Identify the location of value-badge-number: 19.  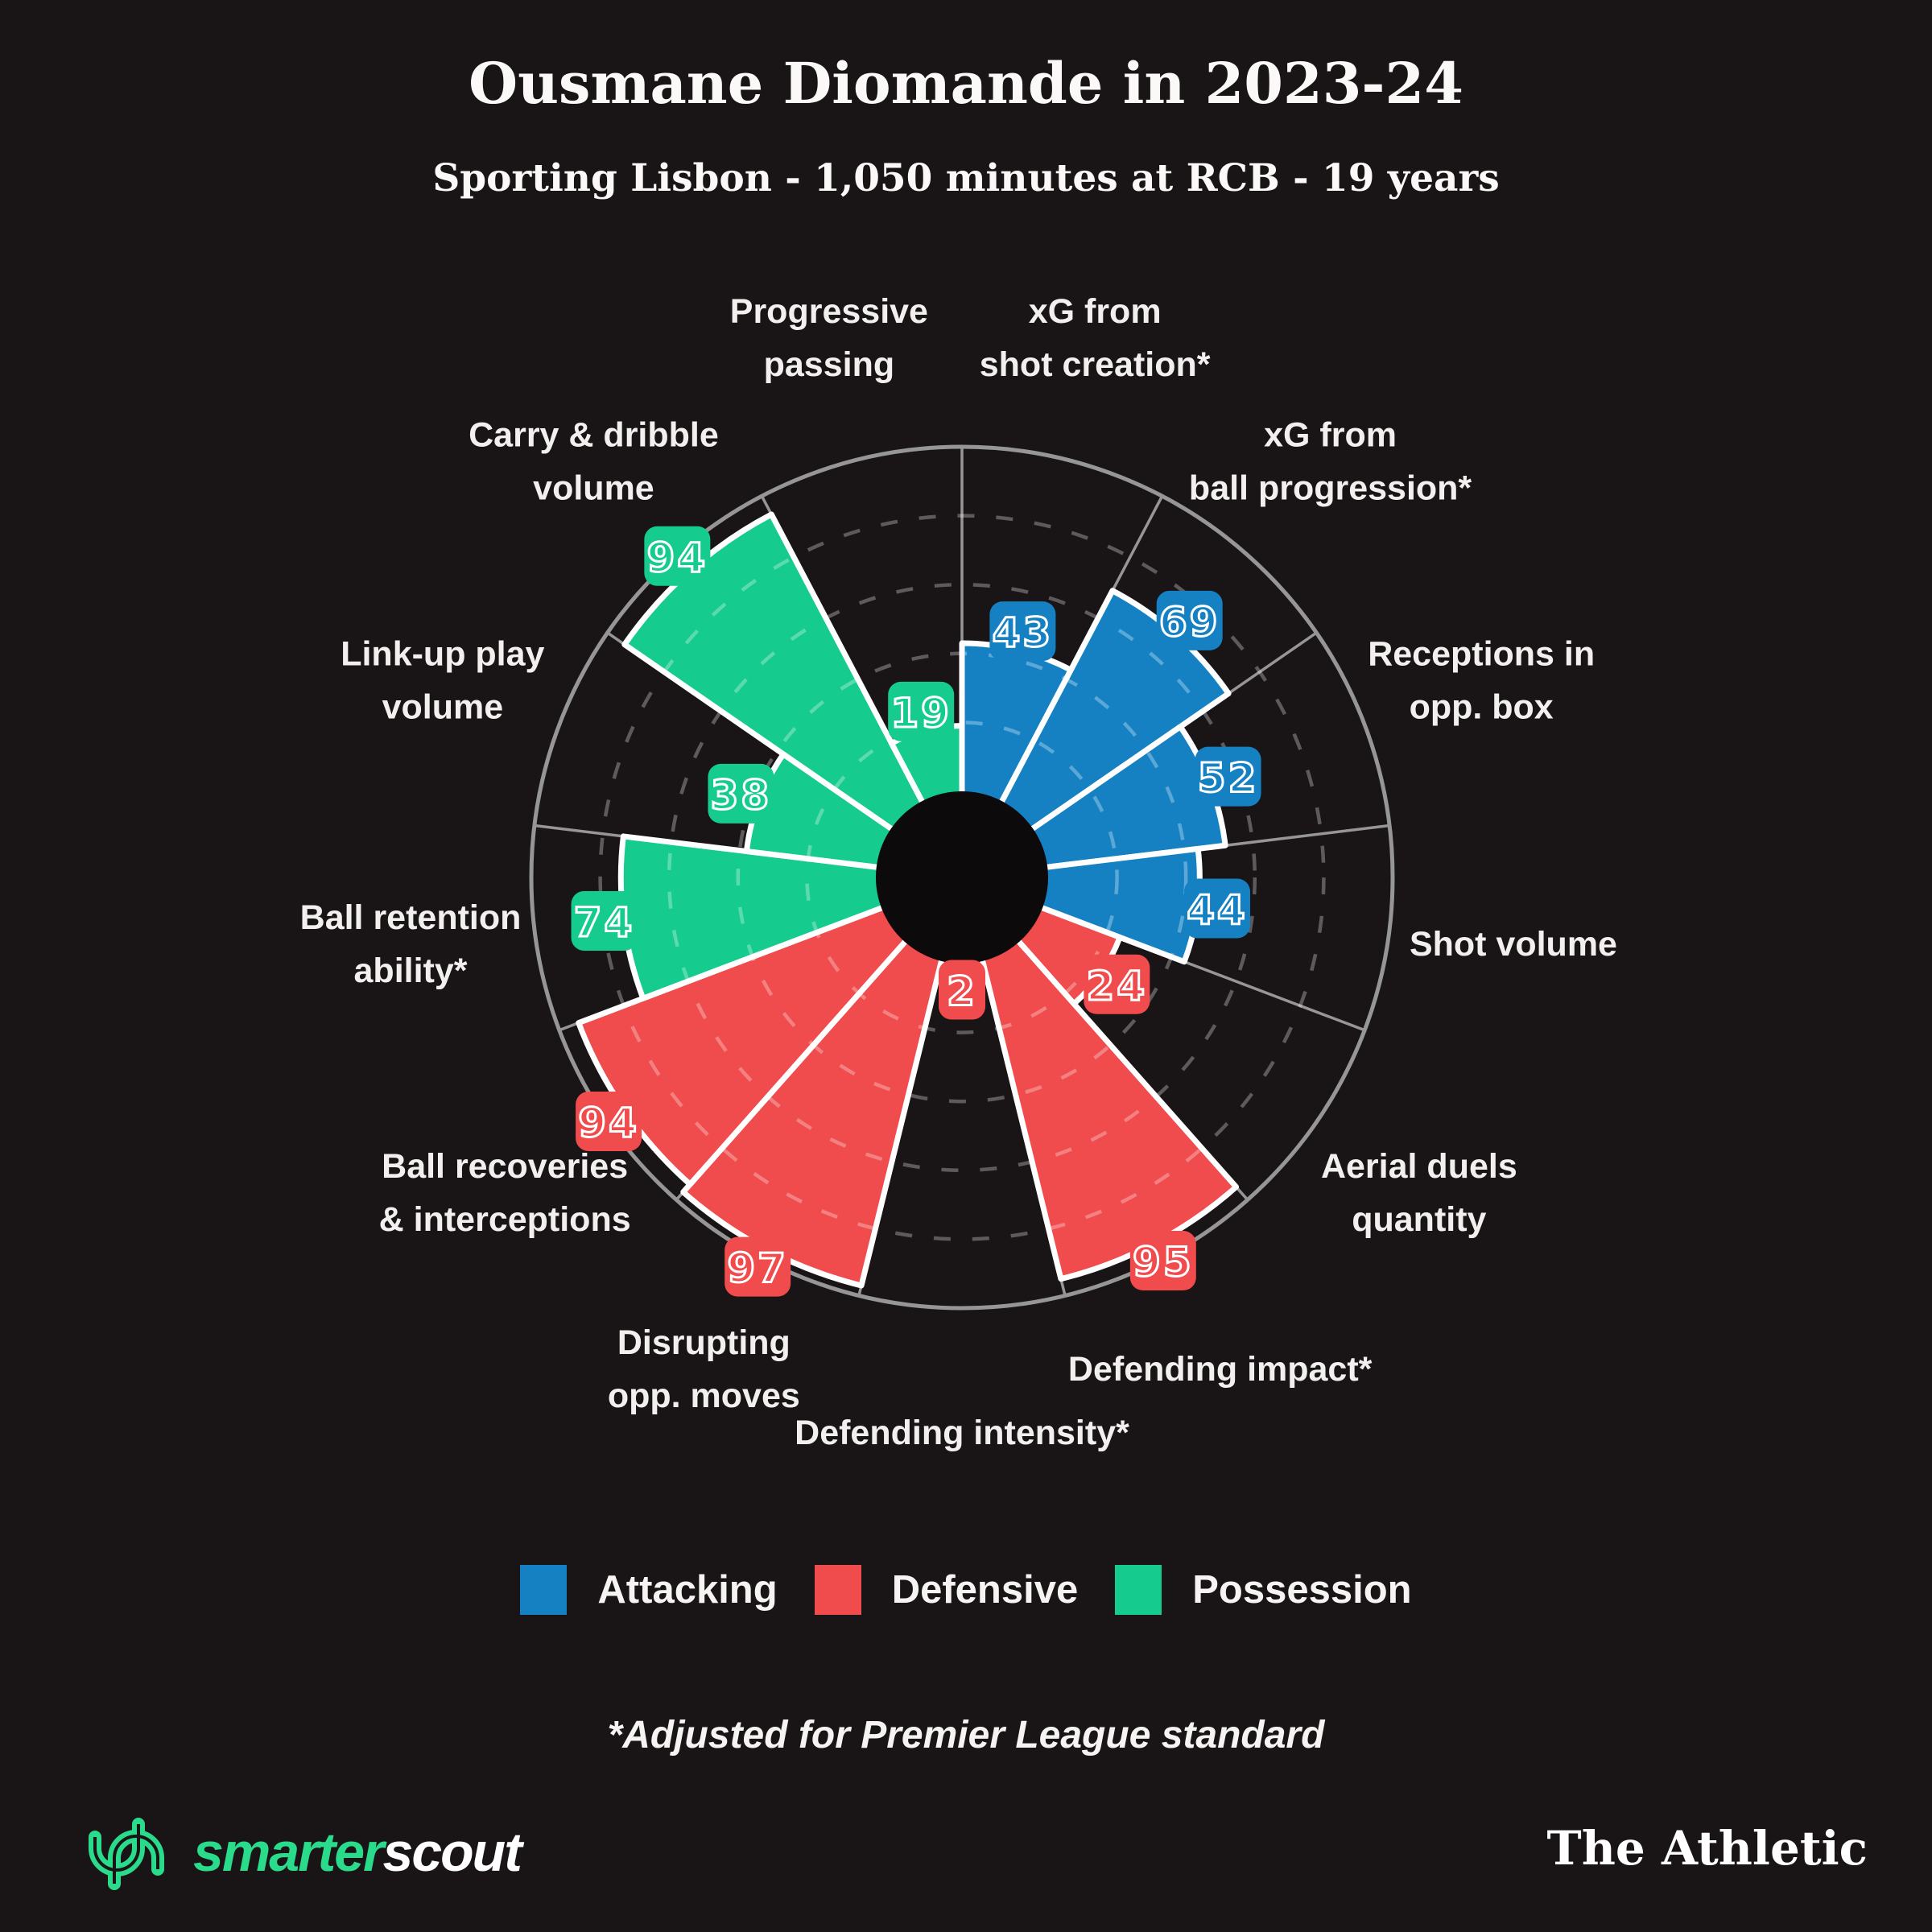
(921, 713).